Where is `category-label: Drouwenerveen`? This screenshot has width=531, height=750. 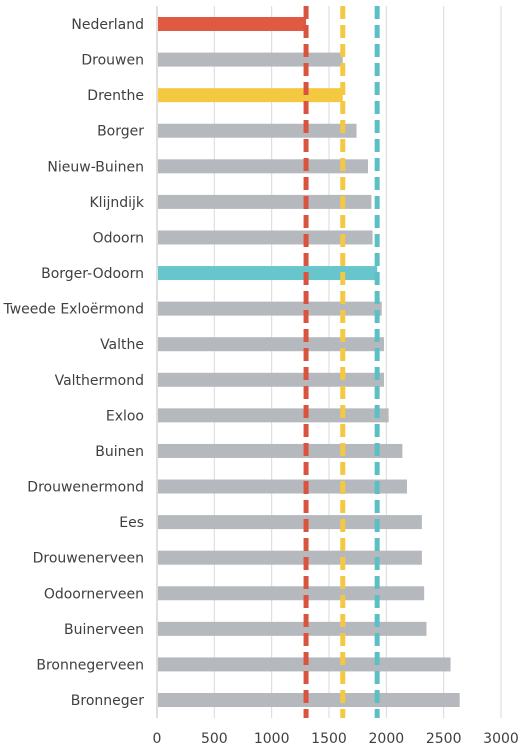 category-label: Drouwenerveen is located at coordinates (88, 559).